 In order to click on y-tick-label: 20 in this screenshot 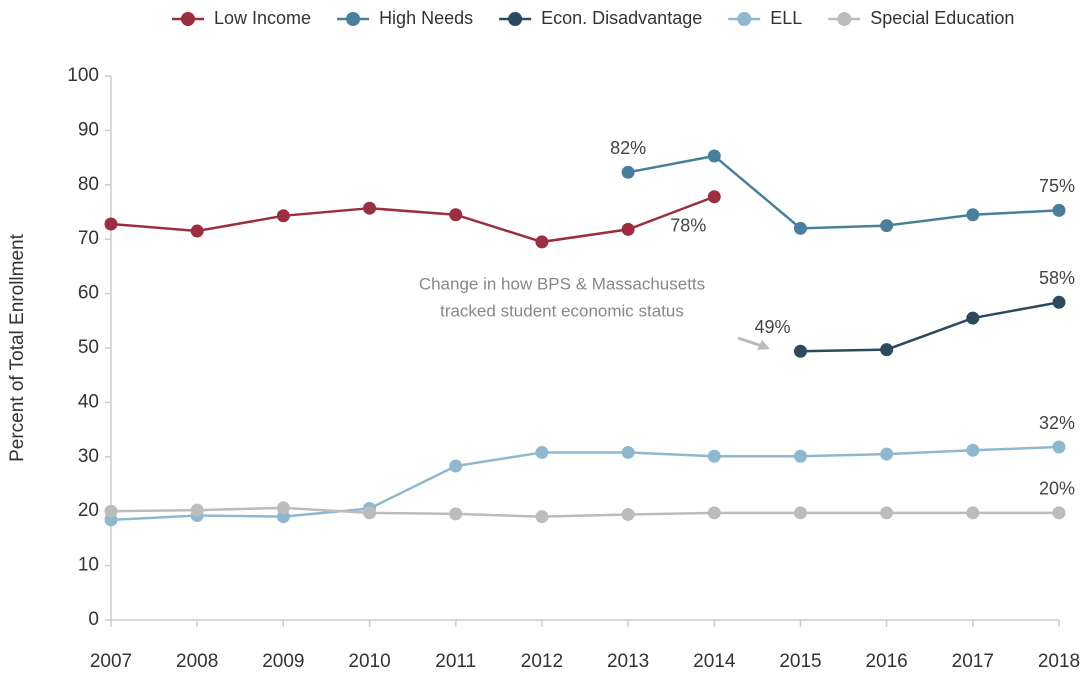, I will do `click(88, 510)`.